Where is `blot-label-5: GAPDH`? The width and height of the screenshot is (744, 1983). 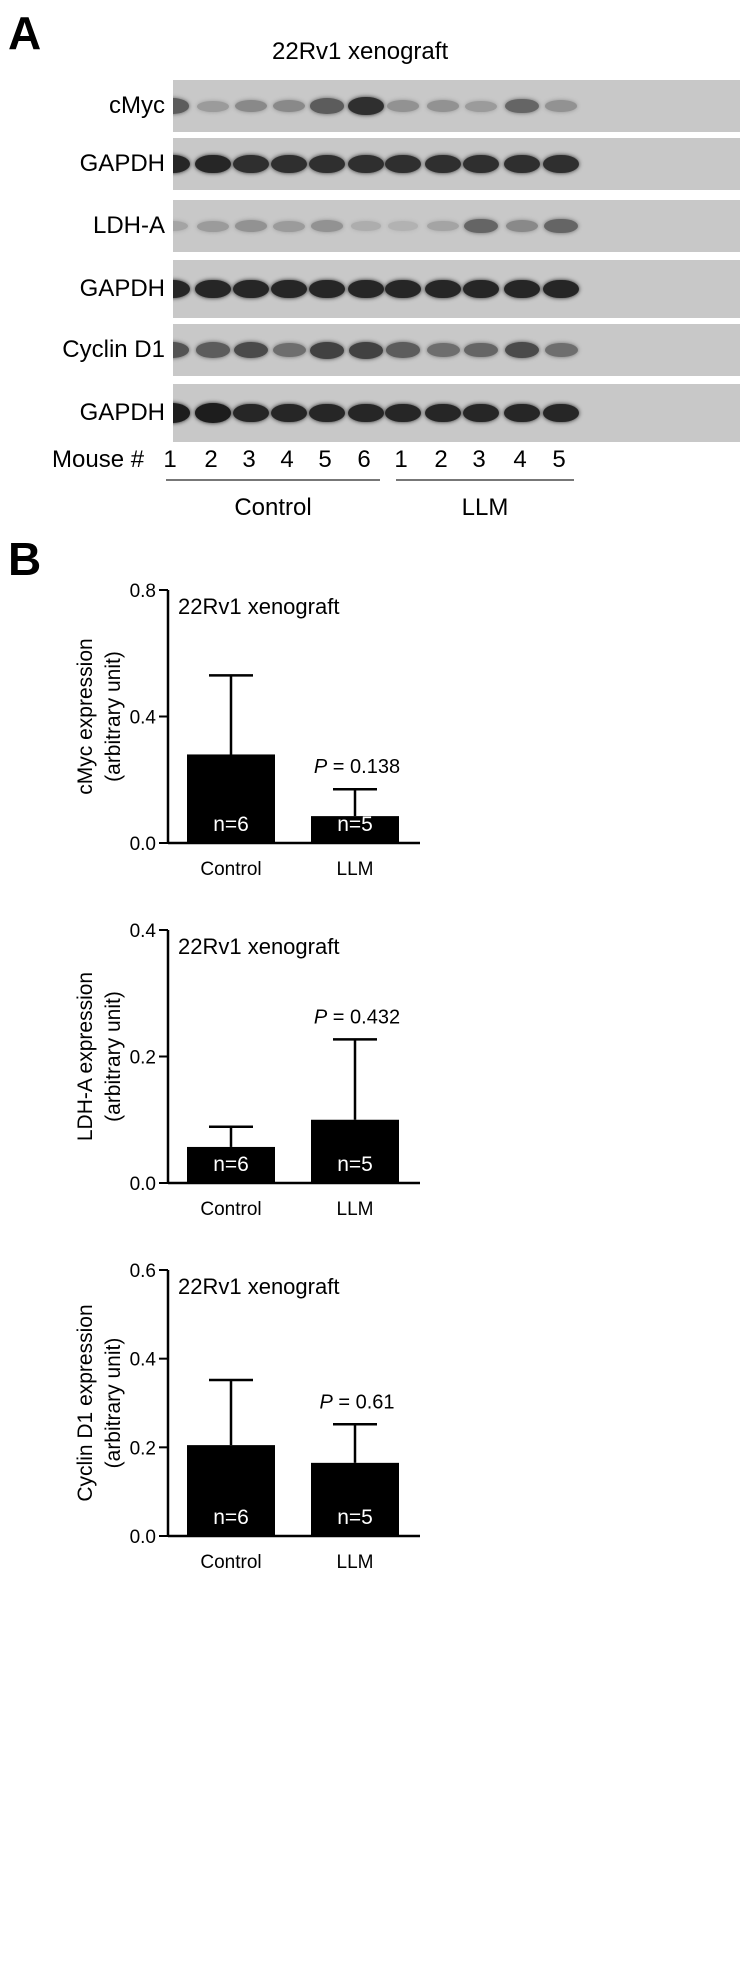 blot-label-5: GAPDH is located at coordinates (122, 412).